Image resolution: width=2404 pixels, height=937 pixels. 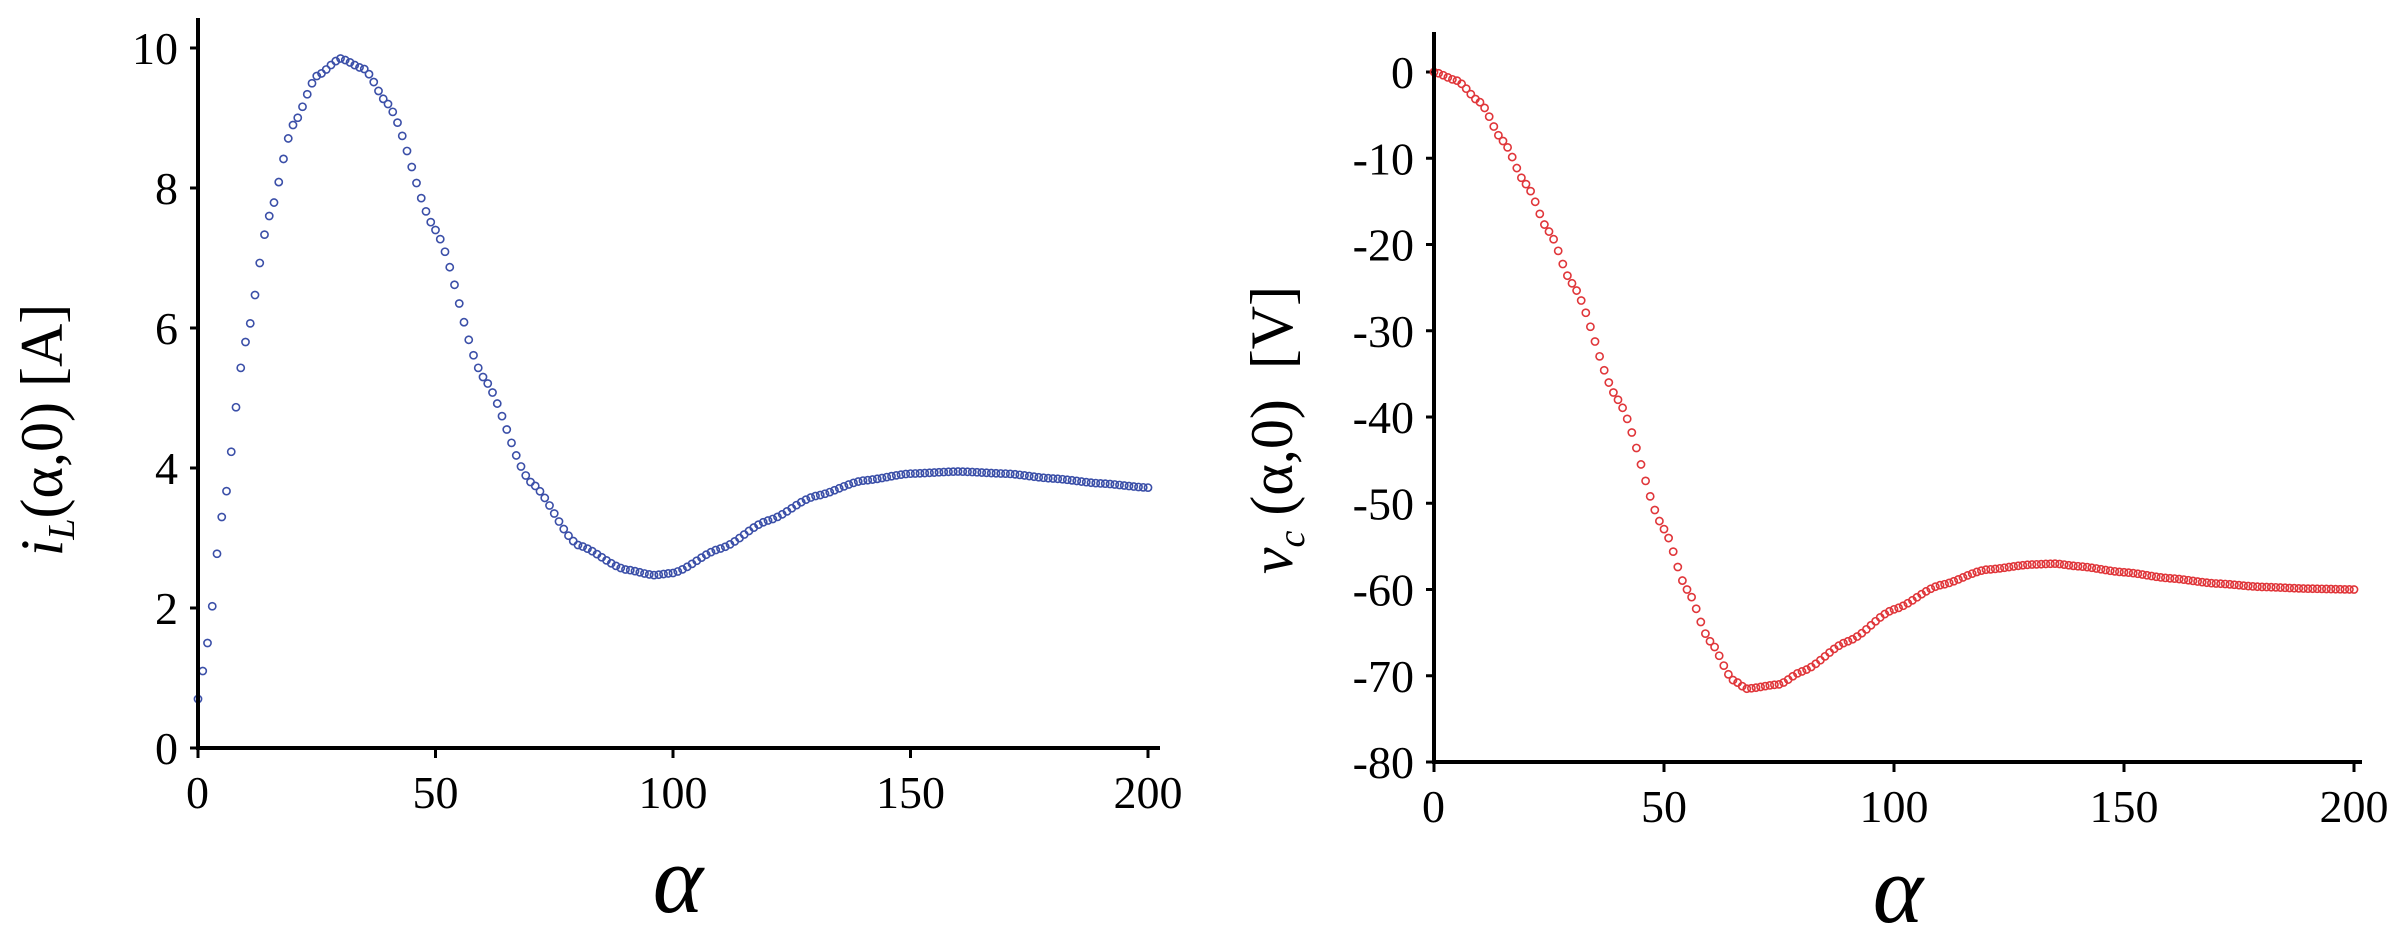 What do you see at coordinates (42, 548) in the screenshot?
I see `left-ylabel-main: i` at bounding box center [42, 548].